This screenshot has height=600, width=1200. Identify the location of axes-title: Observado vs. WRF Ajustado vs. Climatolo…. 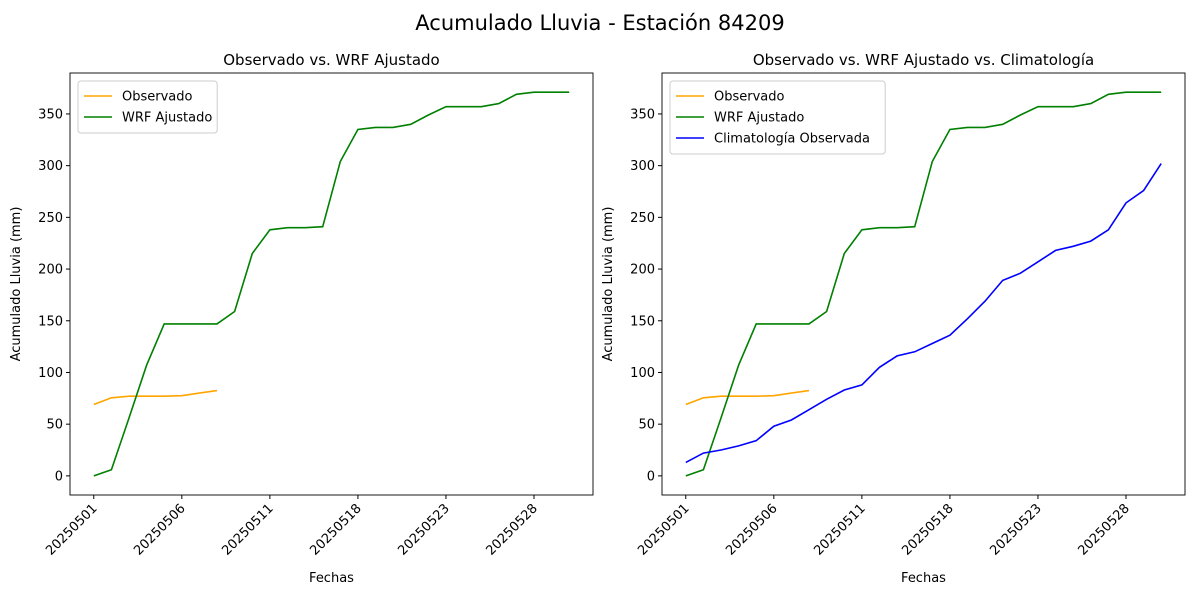
(923, 60).